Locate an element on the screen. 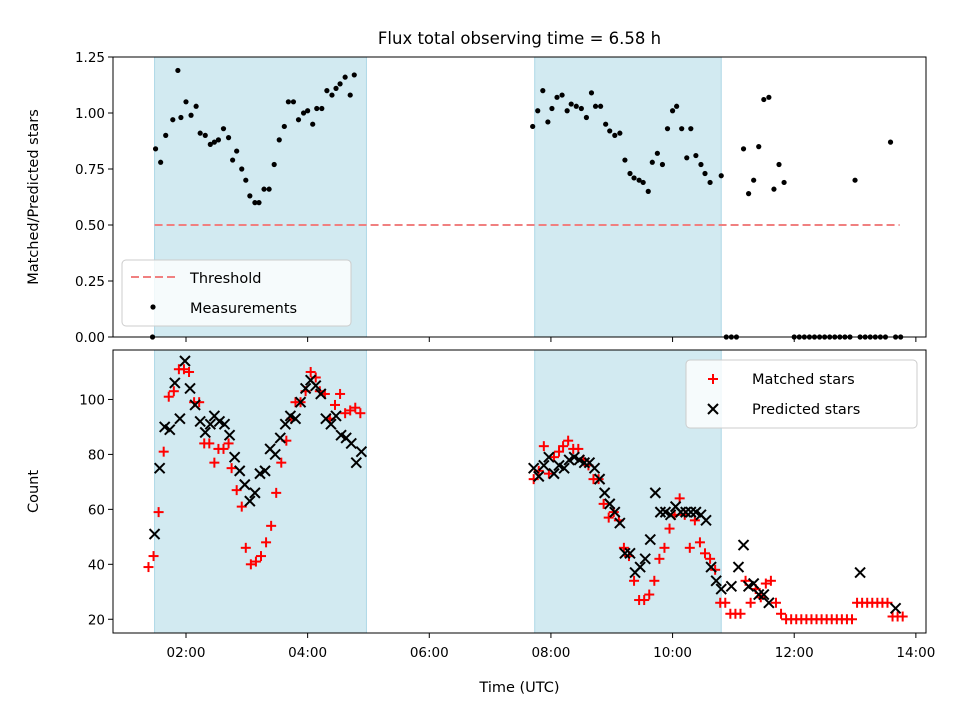 This screenshot has width=960, height=720. y-tick-label: 20 is located at coordinates (96, 620).